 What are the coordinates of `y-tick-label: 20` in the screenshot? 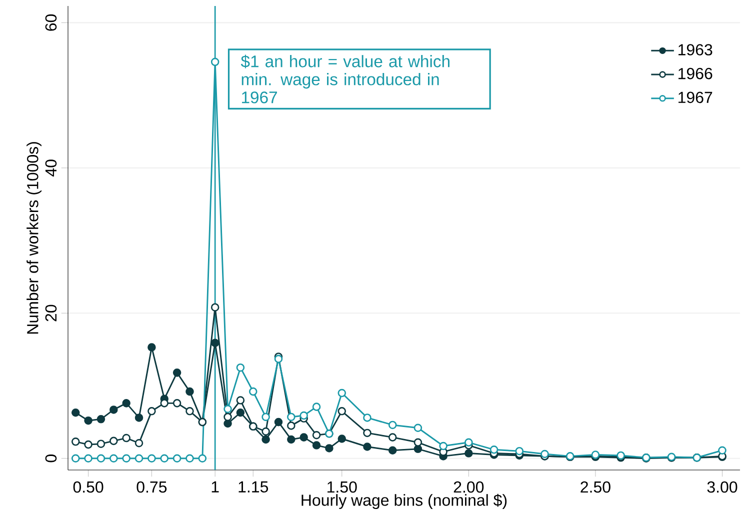 It's located at (51, 313).